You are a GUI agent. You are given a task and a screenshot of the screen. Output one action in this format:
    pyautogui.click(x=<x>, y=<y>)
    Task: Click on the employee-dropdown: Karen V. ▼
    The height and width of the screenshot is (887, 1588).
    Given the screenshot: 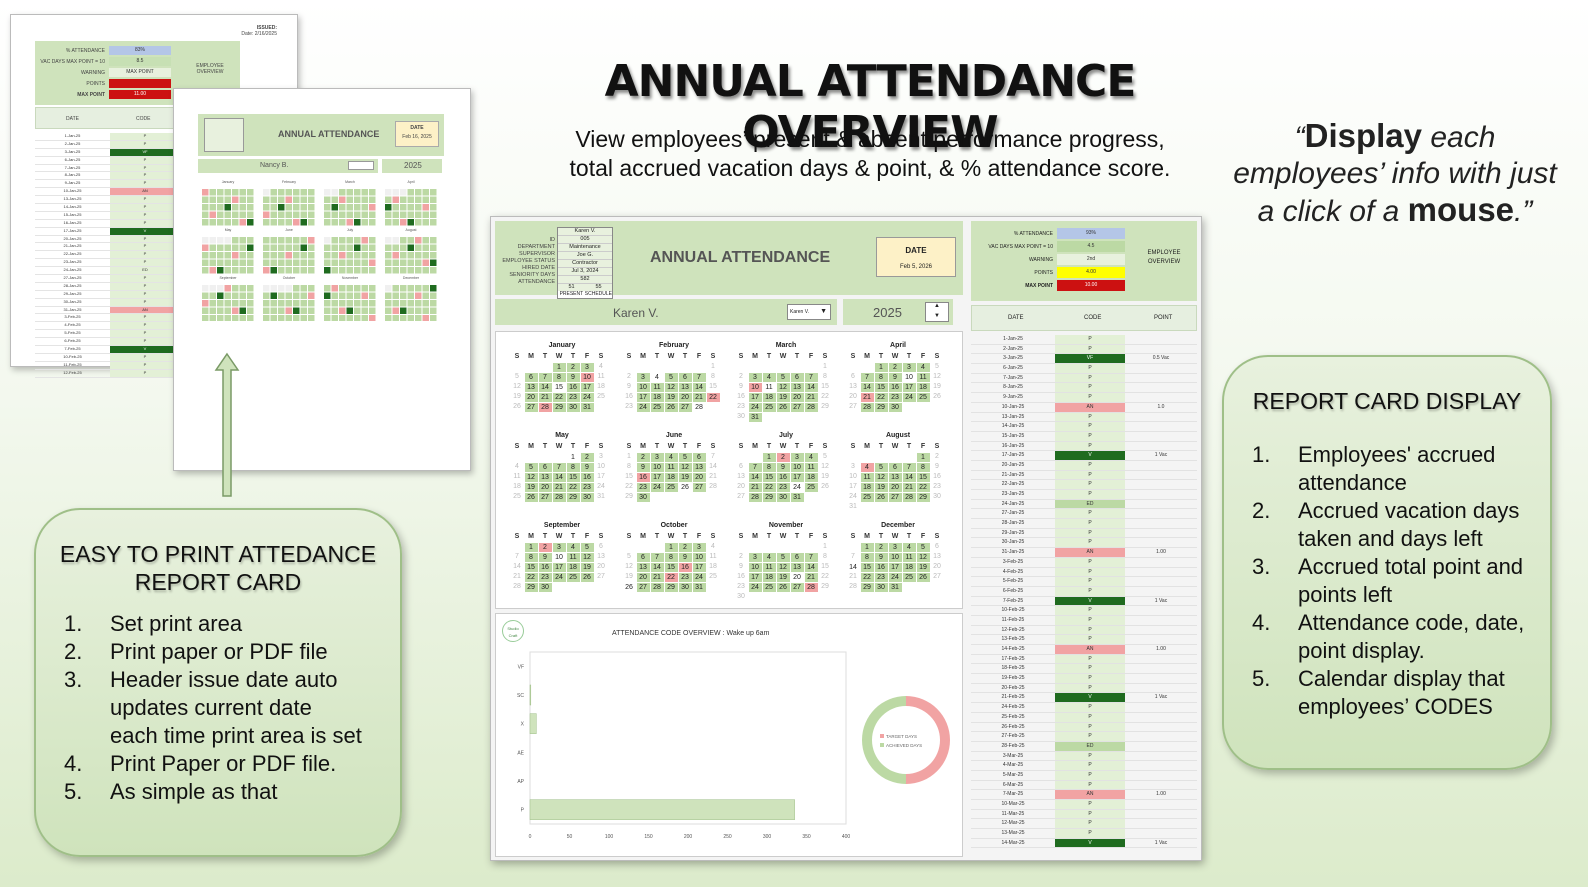 What is the action you would take?
    pyautogui.click(x=809, y=312)
    